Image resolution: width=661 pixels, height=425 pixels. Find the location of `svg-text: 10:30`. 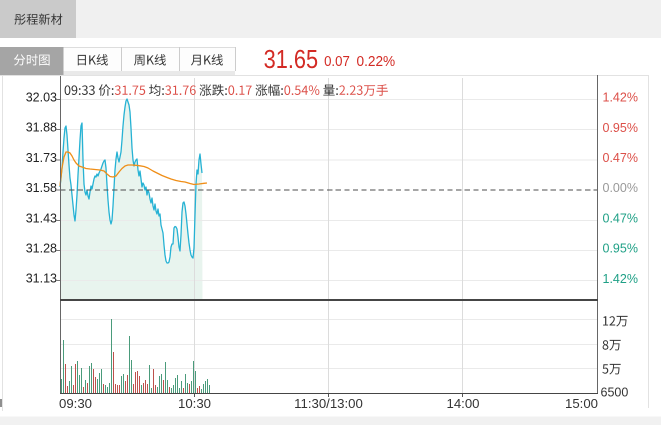

svg-text: 10:30 is located at coordinates (194, 403).